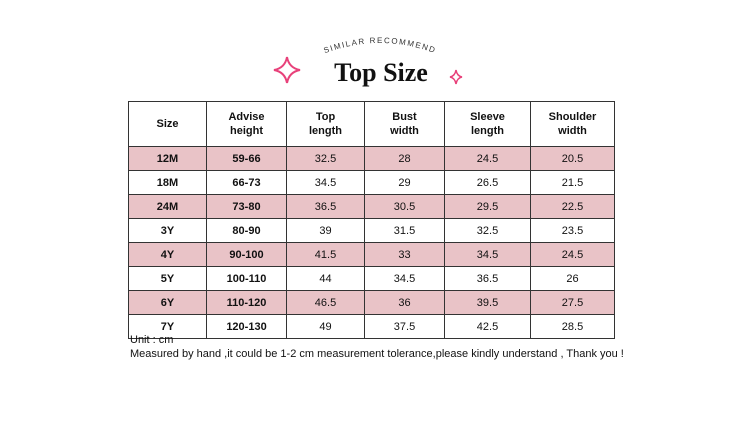 This screenshot has height=429, width=750. I want to click on table-row: 7Y 120-130 49 37.5 42.5 28.5, so click(371, 326).